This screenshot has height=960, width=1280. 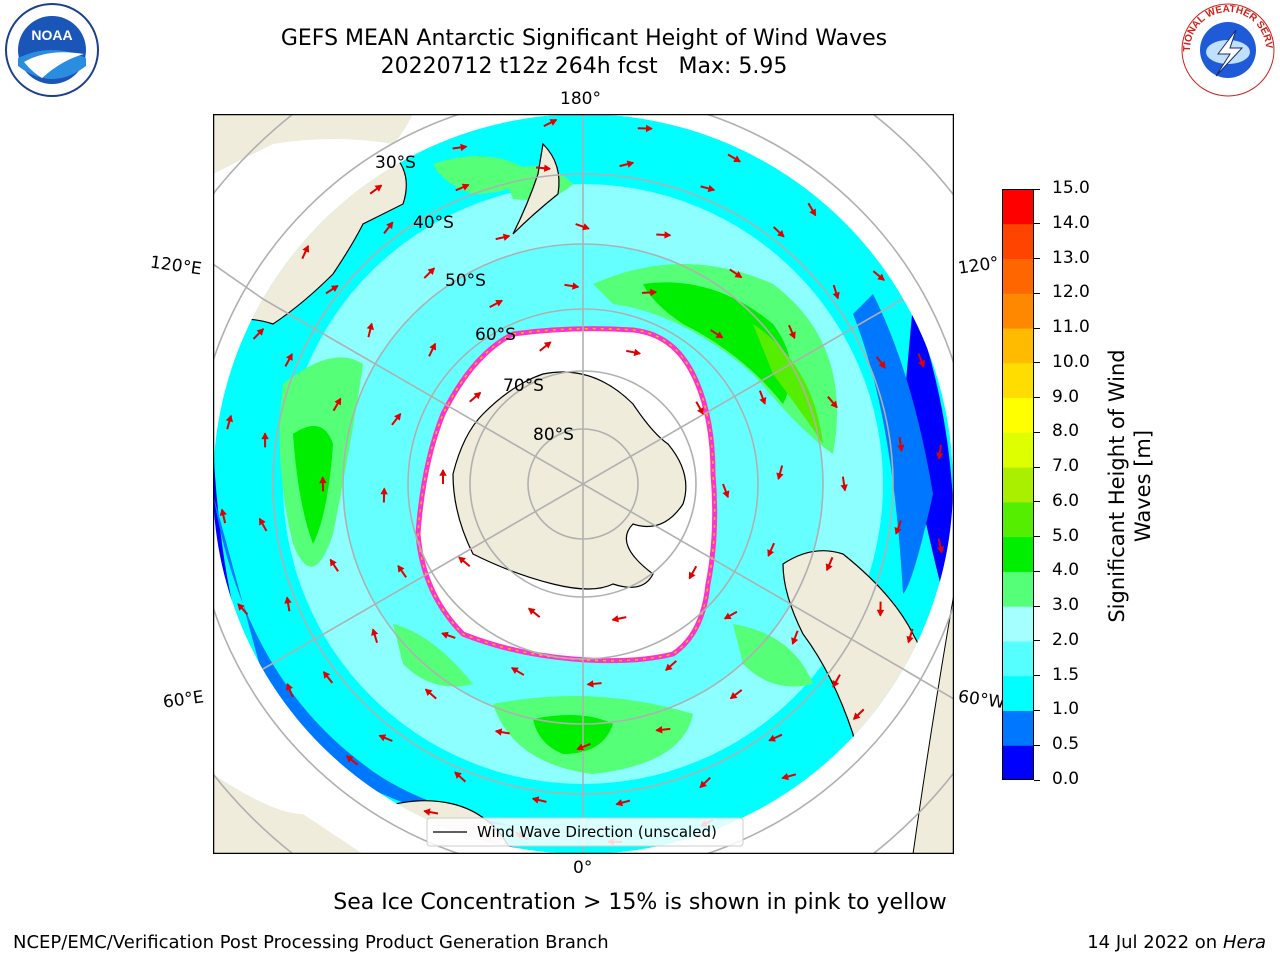 I want to click on colorbar-tick-label: 0.5, so click(x=1066, y=744).